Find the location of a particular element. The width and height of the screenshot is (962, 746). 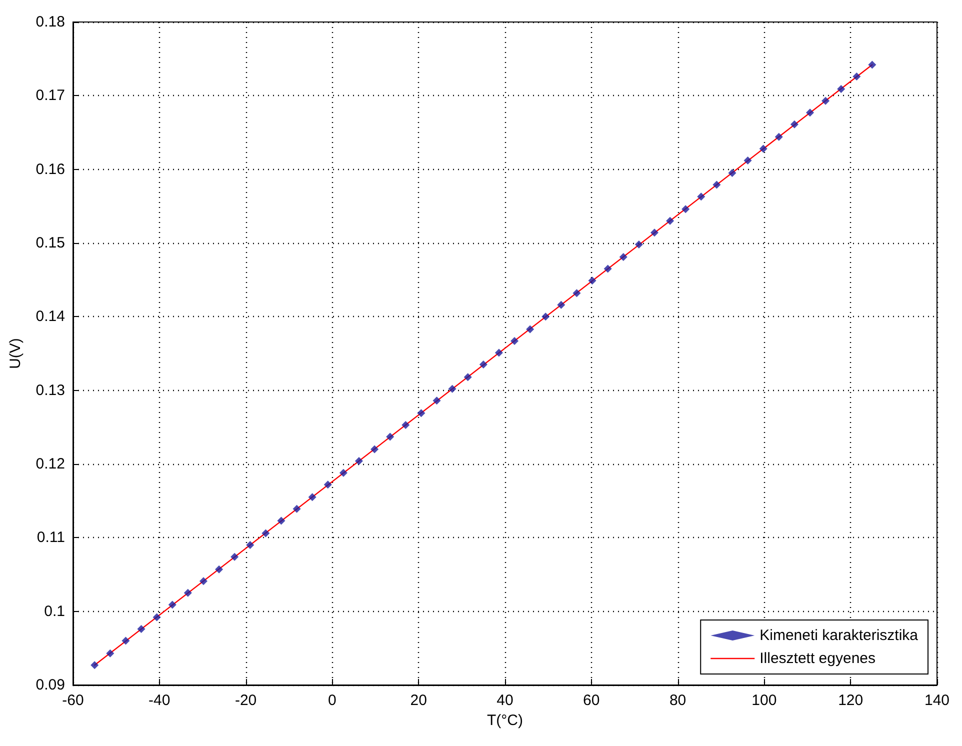

y-tick-label: 0.14 is located at coordinates (50, 317).